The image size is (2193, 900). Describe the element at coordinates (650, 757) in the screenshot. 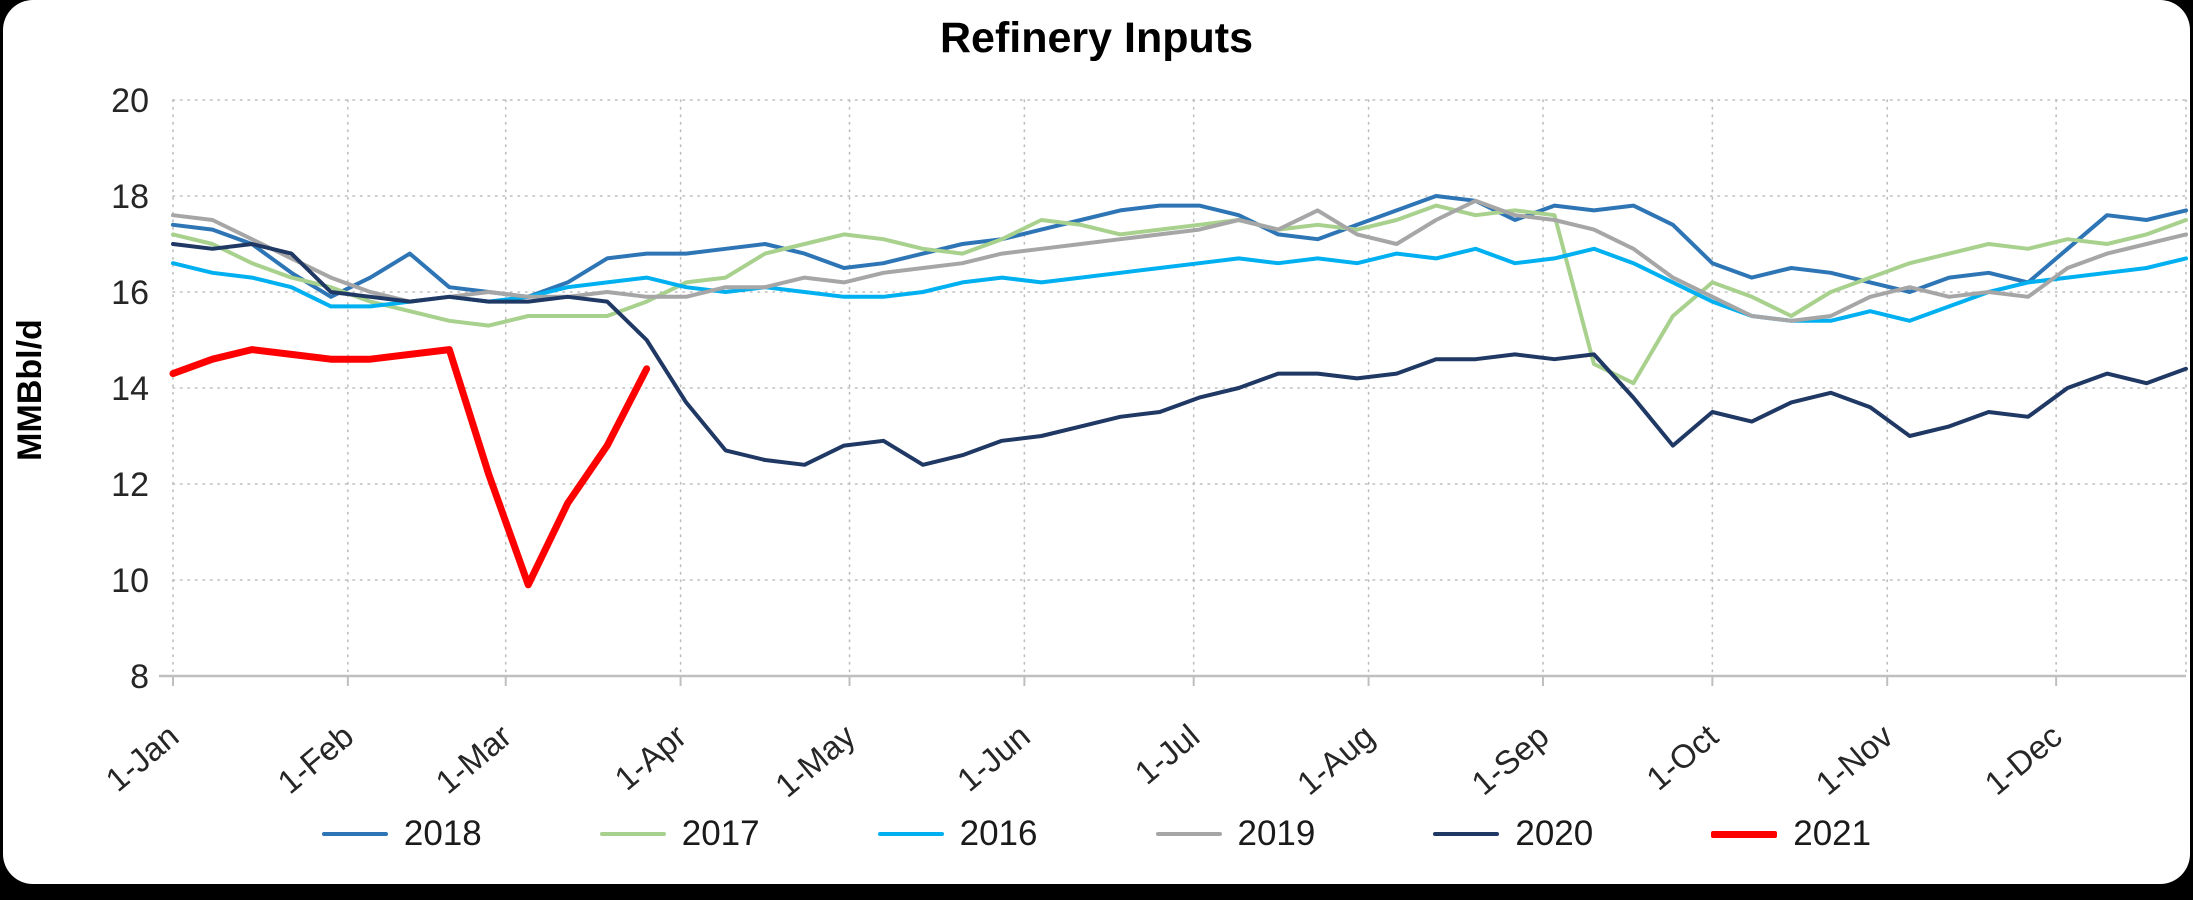

I see `x-tick-label: 1-Apr` at that location.